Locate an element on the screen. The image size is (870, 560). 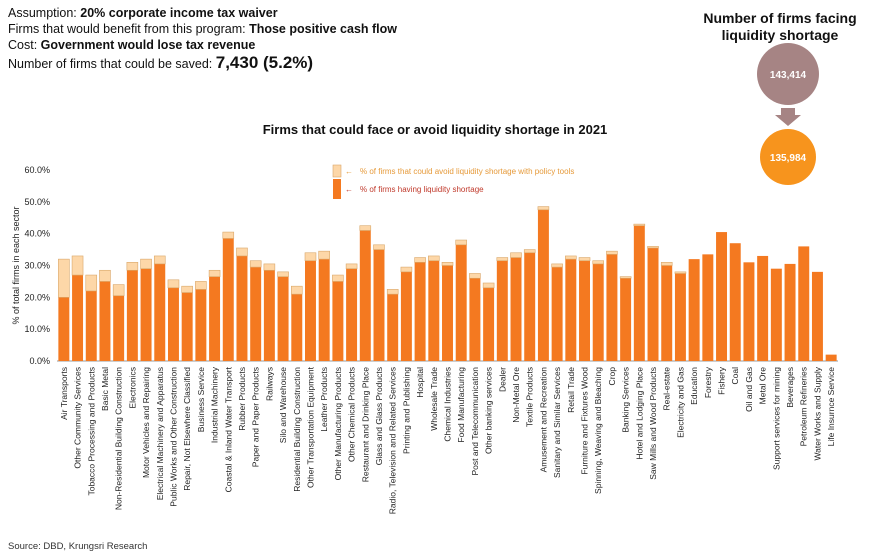
x-tick-label: Paper and Paper Products is located at coordinates (256, 417).